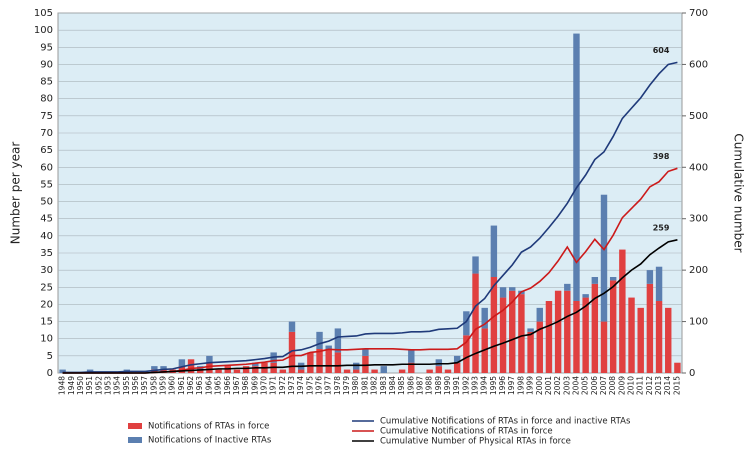 This screenshot has width=754, height=451. Describe the element at coordinates (676, 385) in the screenshot. I see `x-tick-label: 2015` at that location.